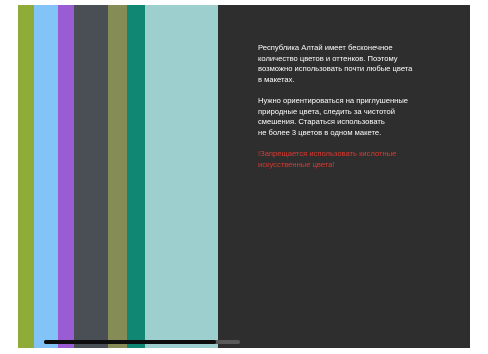 This screenshot has width=488, height=354. I want to click on color-swatch-pale-aqua, so click(181, 176).